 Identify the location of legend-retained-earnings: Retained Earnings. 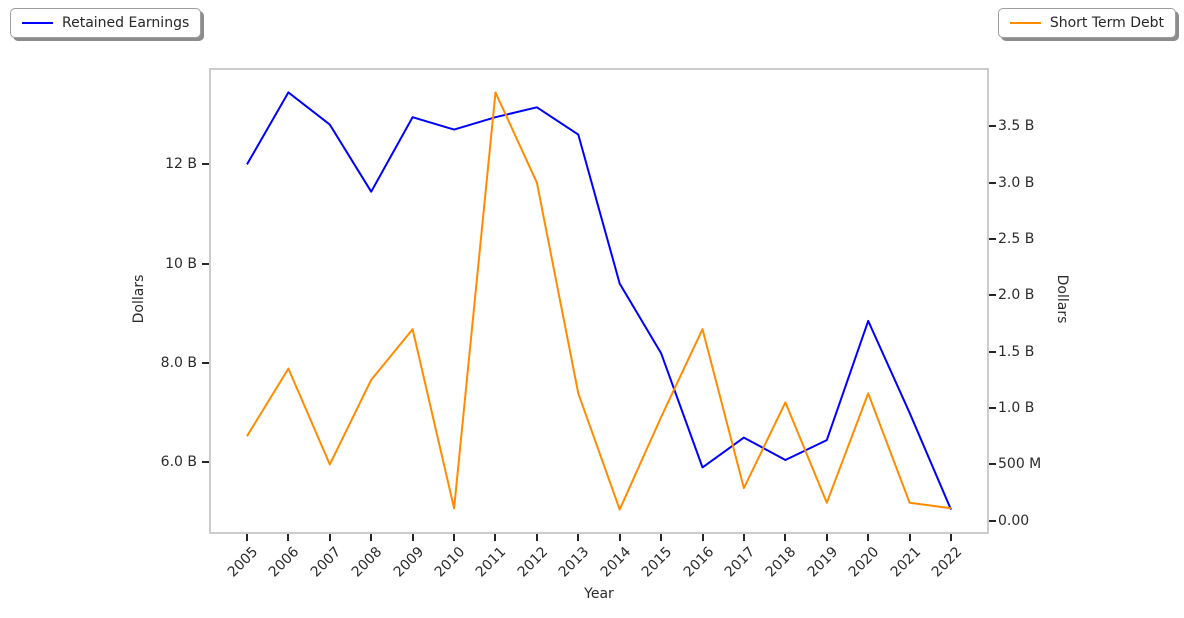
(106, 23).